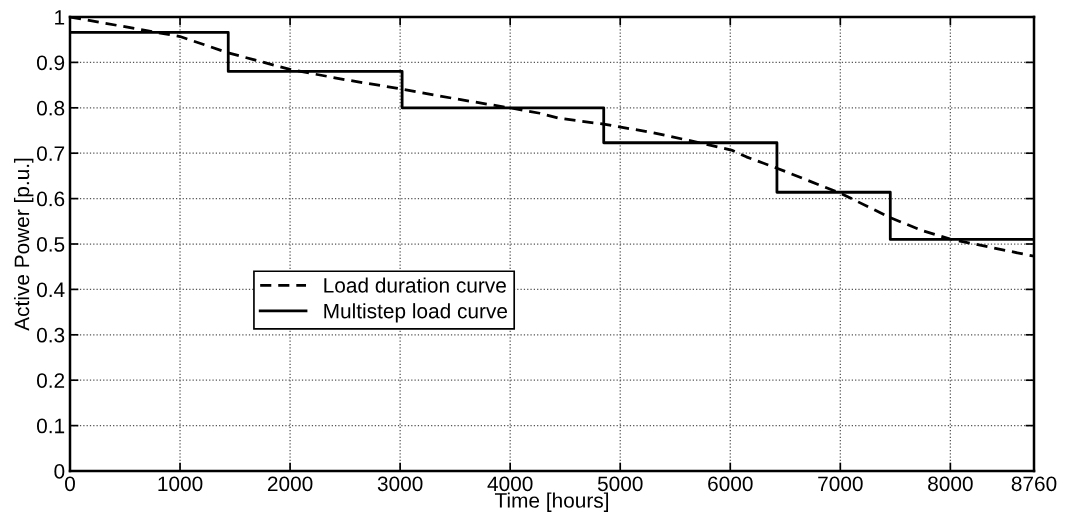  Describe the element at coordinates (290, 484) in the screenshot. I see `x-tick-label: 2000` at that location.